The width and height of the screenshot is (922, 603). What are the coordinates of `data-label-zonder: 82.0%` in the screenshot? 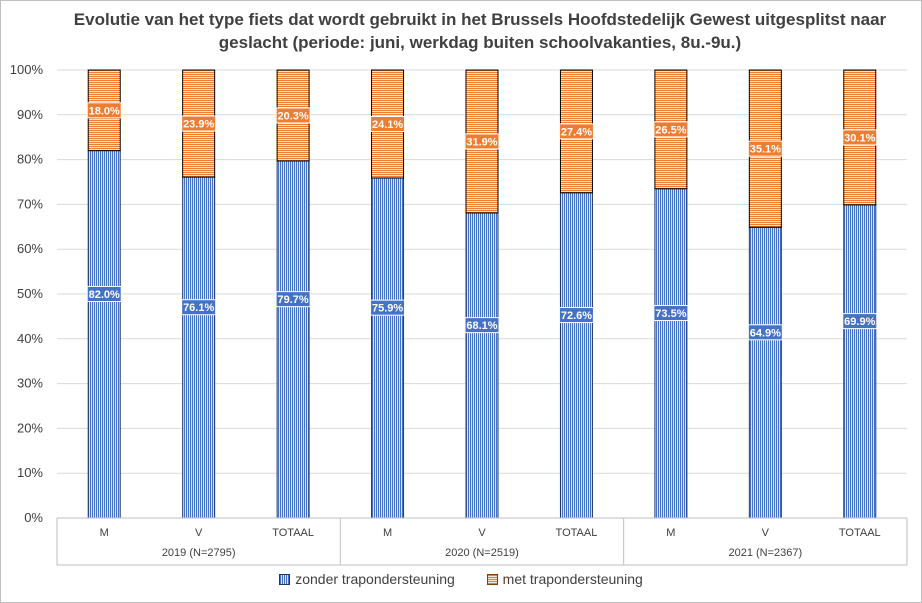 It's located at (104, 295).